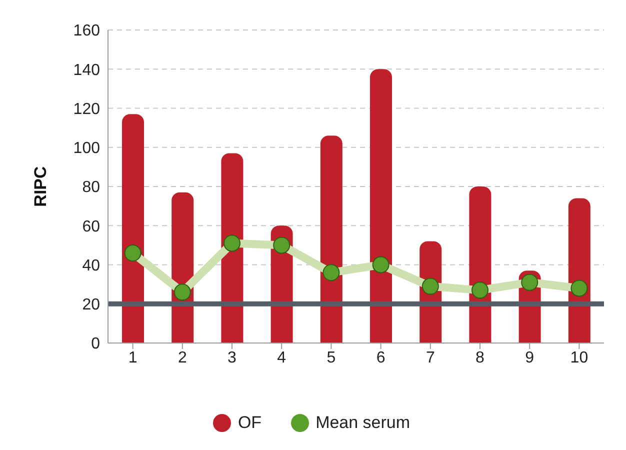 This screenshot has height=450, width=626. I want to click on y-tick-label: 20, so click(91, 305).